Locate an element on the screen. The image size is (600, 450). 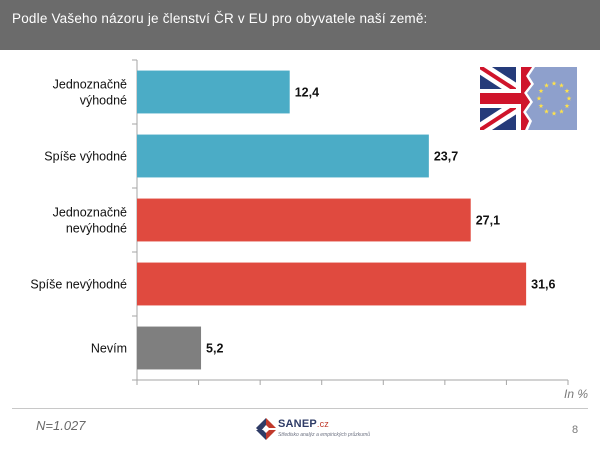
page-number: 8 is located at coordinates (575, 430).